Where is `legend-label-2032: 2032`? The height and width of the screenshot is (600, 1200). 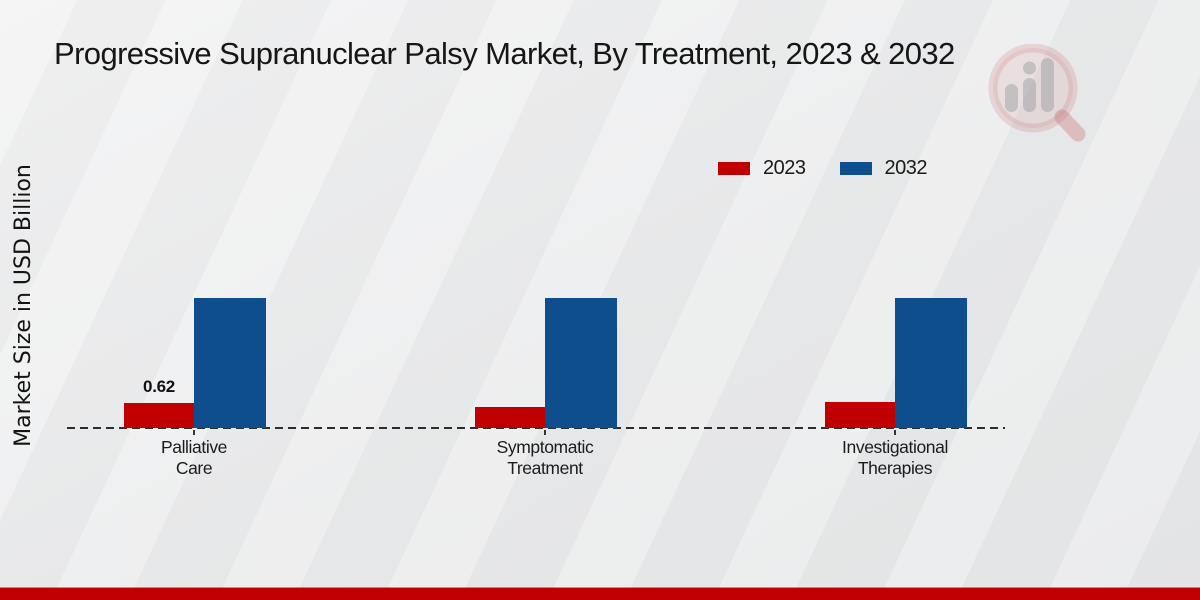
legend-label-2032: 2032 is located at coordinates (906, 168).